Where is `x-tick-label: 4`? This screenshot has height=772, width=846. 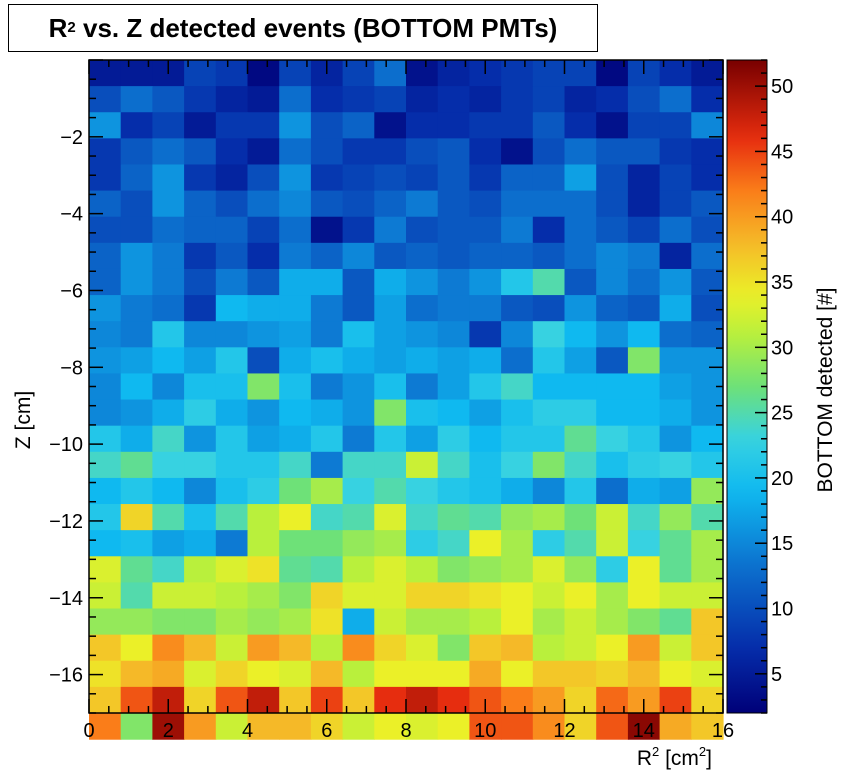
x-tick-label: 4 is located at coordinates (247, 731).